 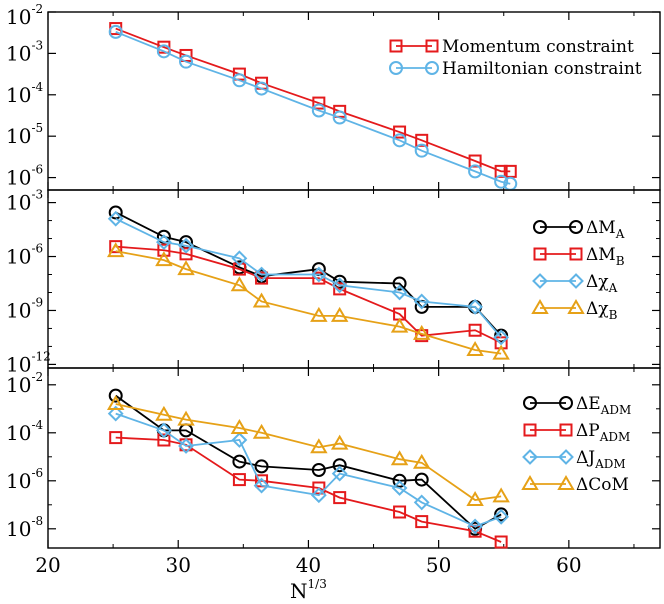 I want to click on y-tick-exponent: -3, so click(x=37, y=195).